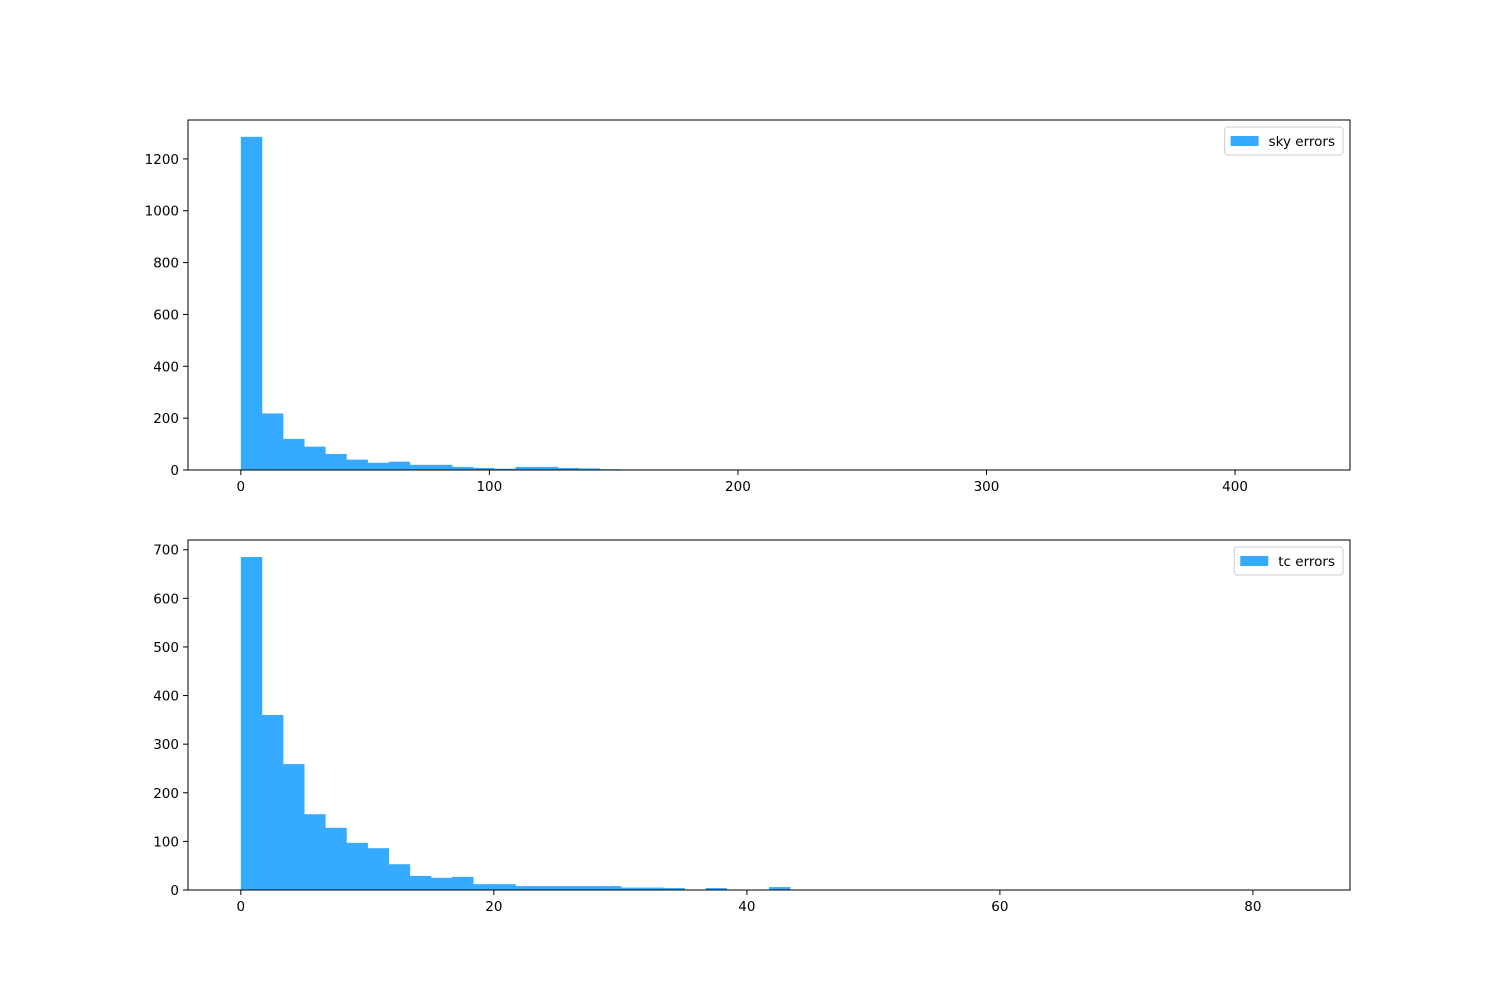 The width and height of the screenshot is (1500, 1000). What do you see at coordinates (489, 487) in the screenshot?
I see `x-tick-label: 100` at bounding box center [489, 487].